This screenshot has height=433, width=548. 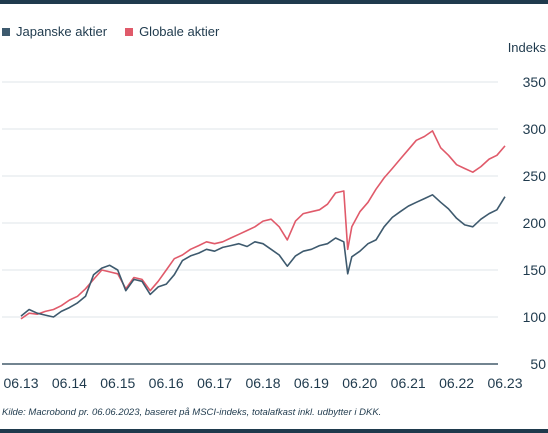 What do you see at coordinates (538, 364) in the screenshot?
I see `y-tick-label: 50` at bounding box center [538, 364].